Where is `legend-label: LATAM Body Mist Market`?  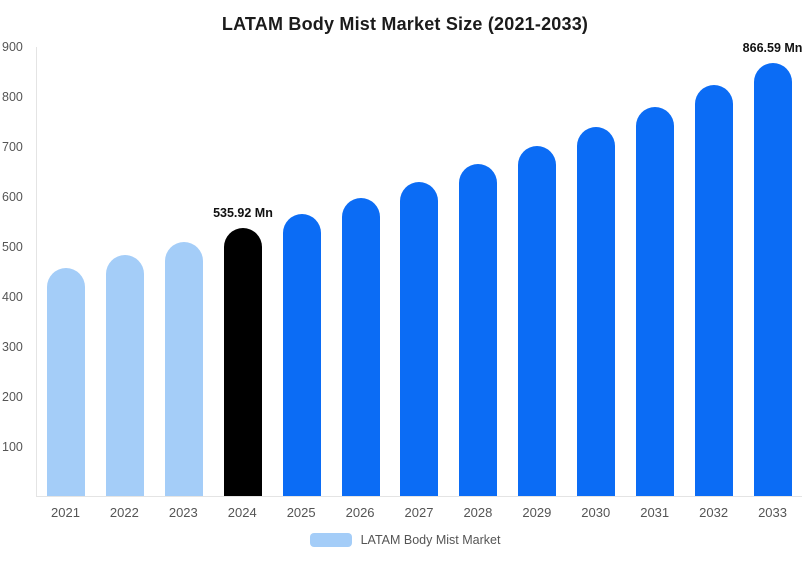
legend-label: LATAM Body Mist Market is located at coordinates (430, 540).